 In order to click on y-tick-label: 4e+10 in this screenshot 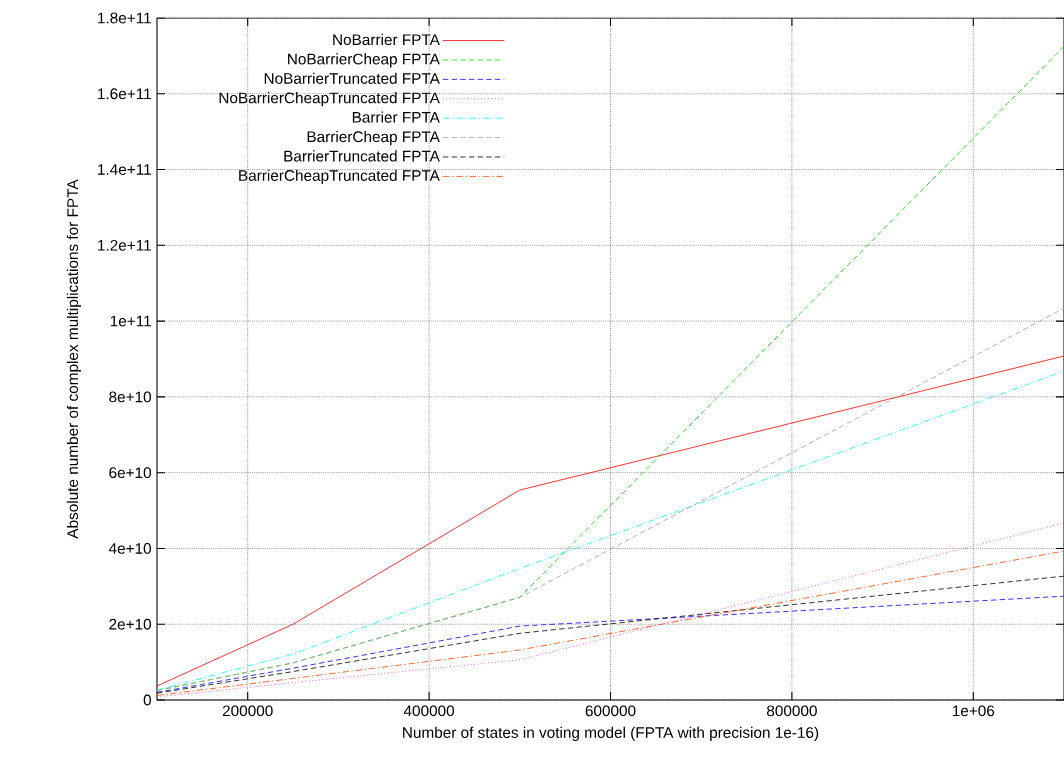, I will do `click(130, 548)`.